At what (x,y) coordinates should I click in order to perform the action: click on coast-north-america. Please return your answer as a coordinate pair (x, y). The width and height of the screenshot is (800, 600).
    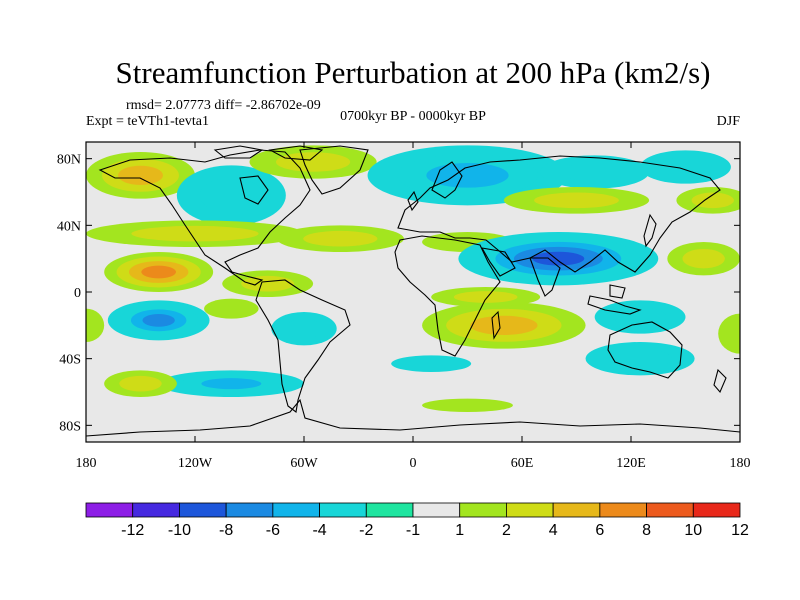
    Looking at the image, I should click on (204, 217).